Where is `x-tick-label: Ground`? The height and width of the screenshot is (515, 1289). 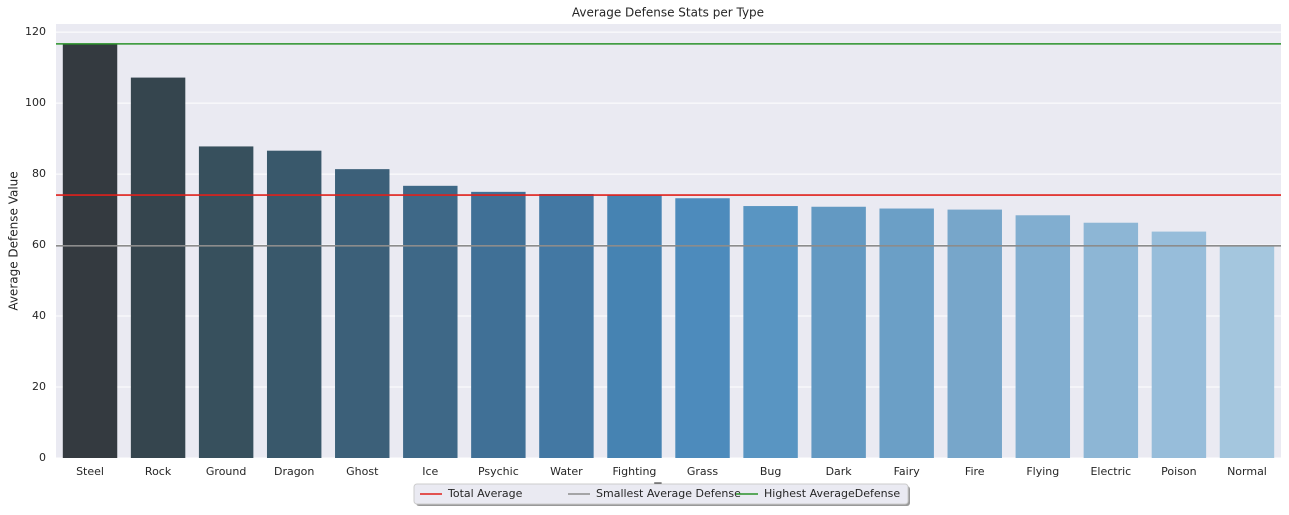
x-tick-label: Ground is located at coordinates (226, 471).